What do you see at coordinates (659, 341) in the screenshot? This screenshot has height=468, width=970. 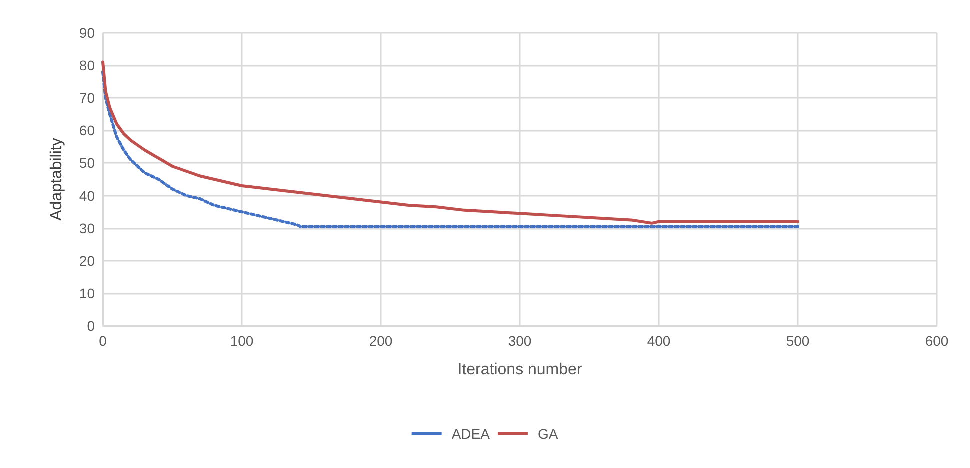 I see `x-tick-label: 400` at bounding box center [659, 341].